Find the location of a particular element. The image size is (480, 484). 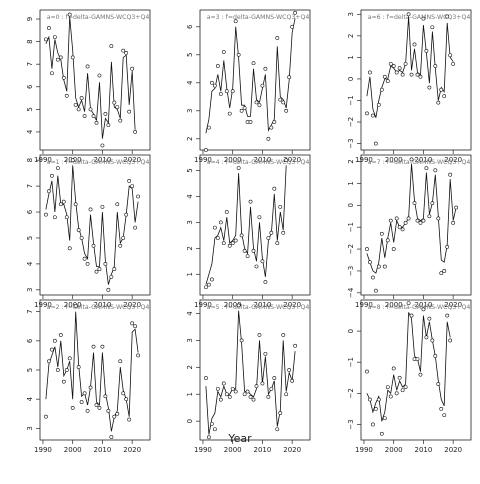

y-tick-label: −2 is located at coordinates (351, 393).